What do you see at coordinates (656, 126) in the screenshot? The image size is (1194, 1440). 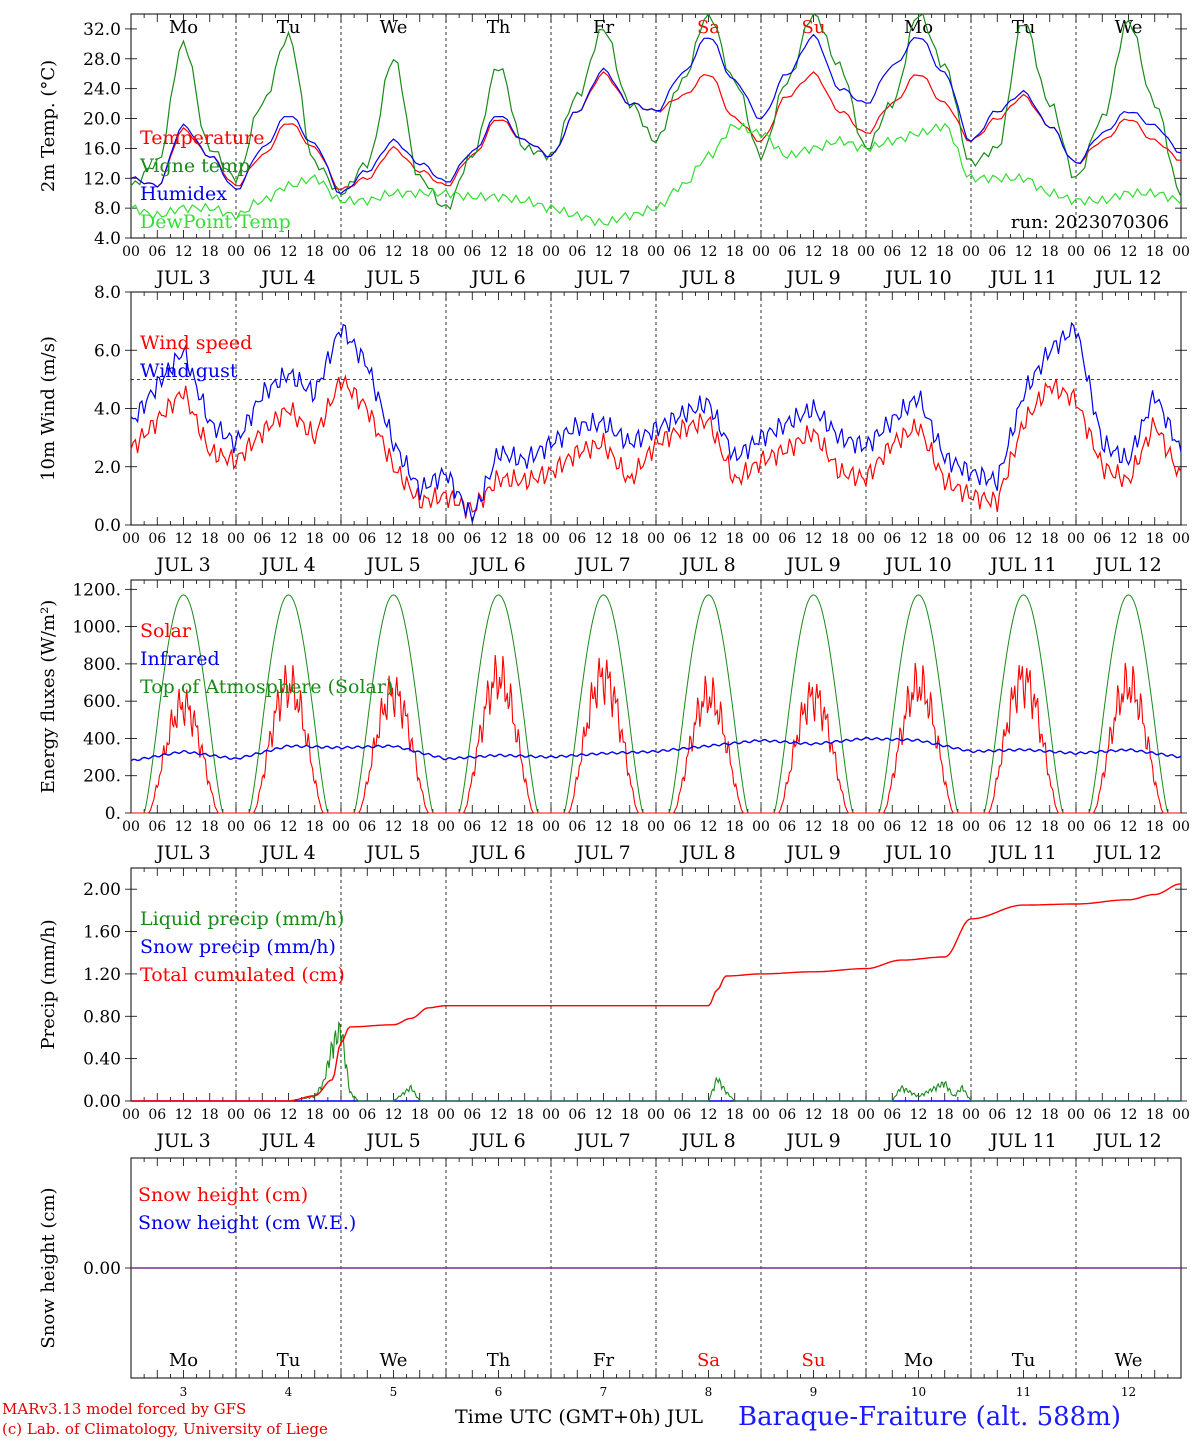 I see `panel-frame` at bounding box center [656, 126].